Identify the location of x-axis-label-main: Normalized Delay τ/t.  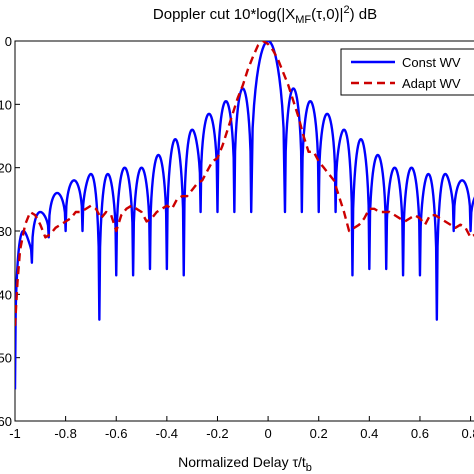
(242, 462).